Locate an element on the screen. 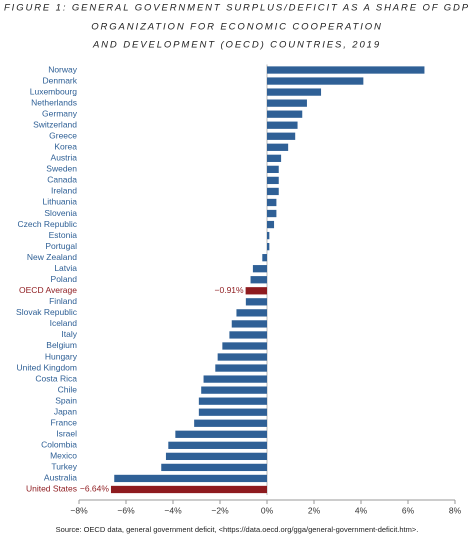  category-label: Italy is located at coordinates (69, 334).